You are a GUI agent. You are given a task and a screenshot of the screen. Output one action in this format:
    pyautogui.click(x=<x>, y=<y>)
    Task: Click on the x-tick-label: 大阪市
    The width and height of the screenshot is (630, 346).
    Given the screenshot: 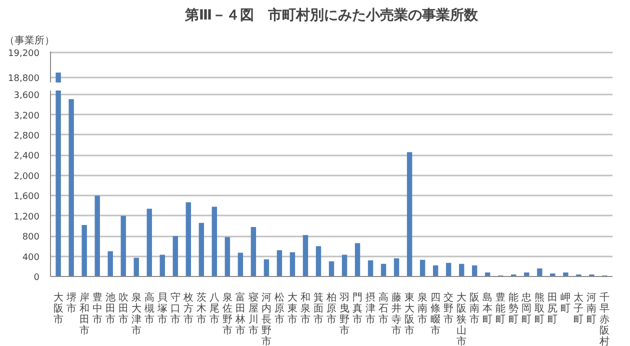 What is the action you would take?
    pyautogui.click(x=58, y=309)
    